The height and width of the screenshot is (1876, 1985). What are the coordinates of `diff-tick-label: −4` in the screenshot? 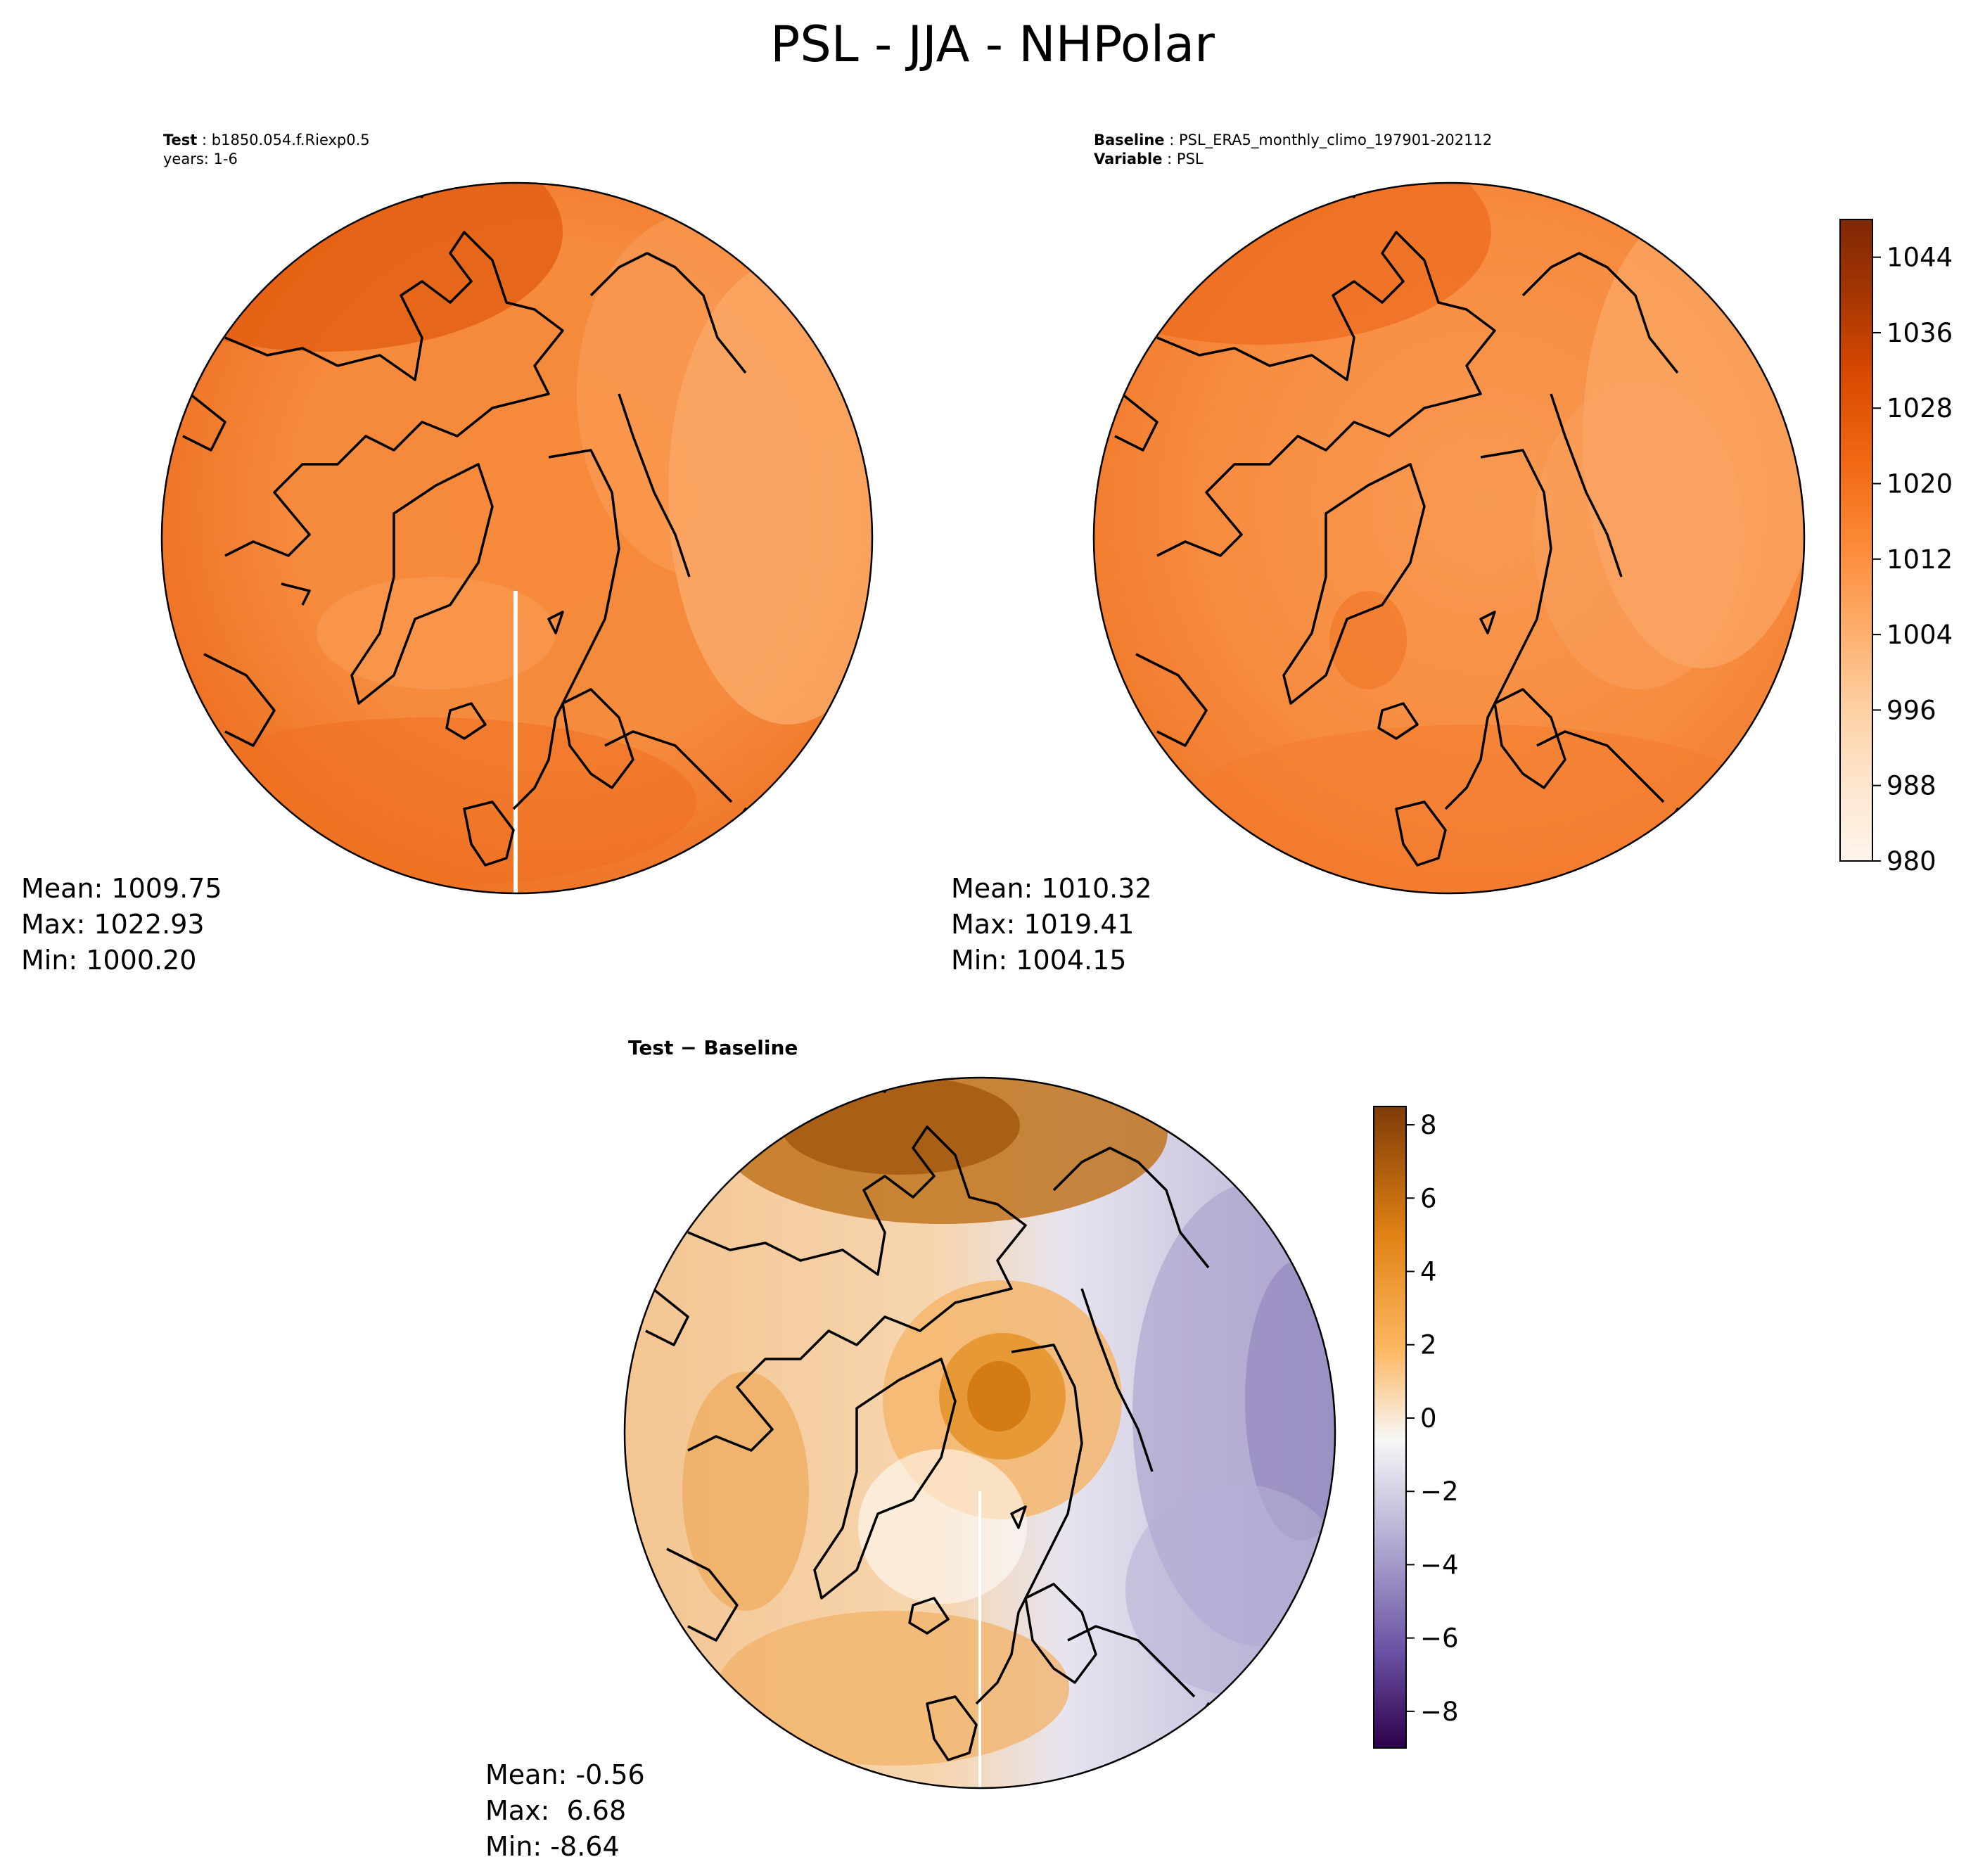 It's located at (1439, 1565).